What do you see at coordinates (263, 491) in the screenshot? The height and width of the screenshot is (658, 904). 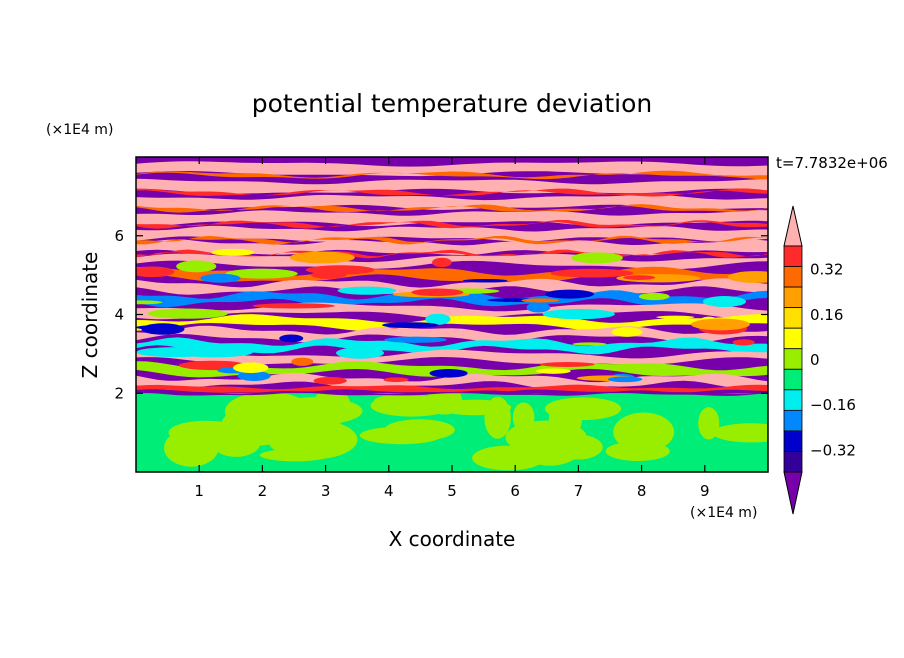 I see `x-tick-label: 2` at bounding box center [263, 491].